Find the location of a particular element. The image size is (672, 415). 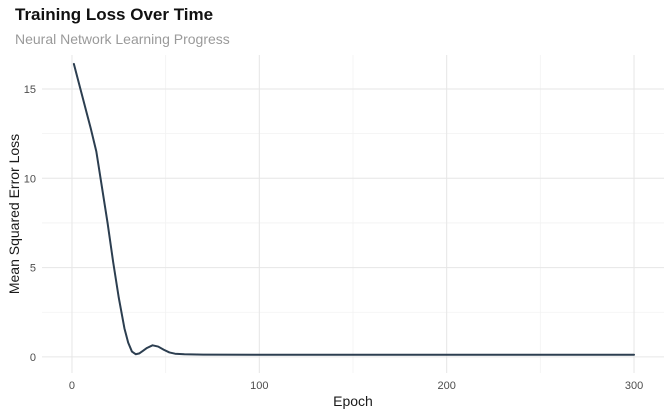

y-tick-label: 15 is located at coordinates (30, 90).